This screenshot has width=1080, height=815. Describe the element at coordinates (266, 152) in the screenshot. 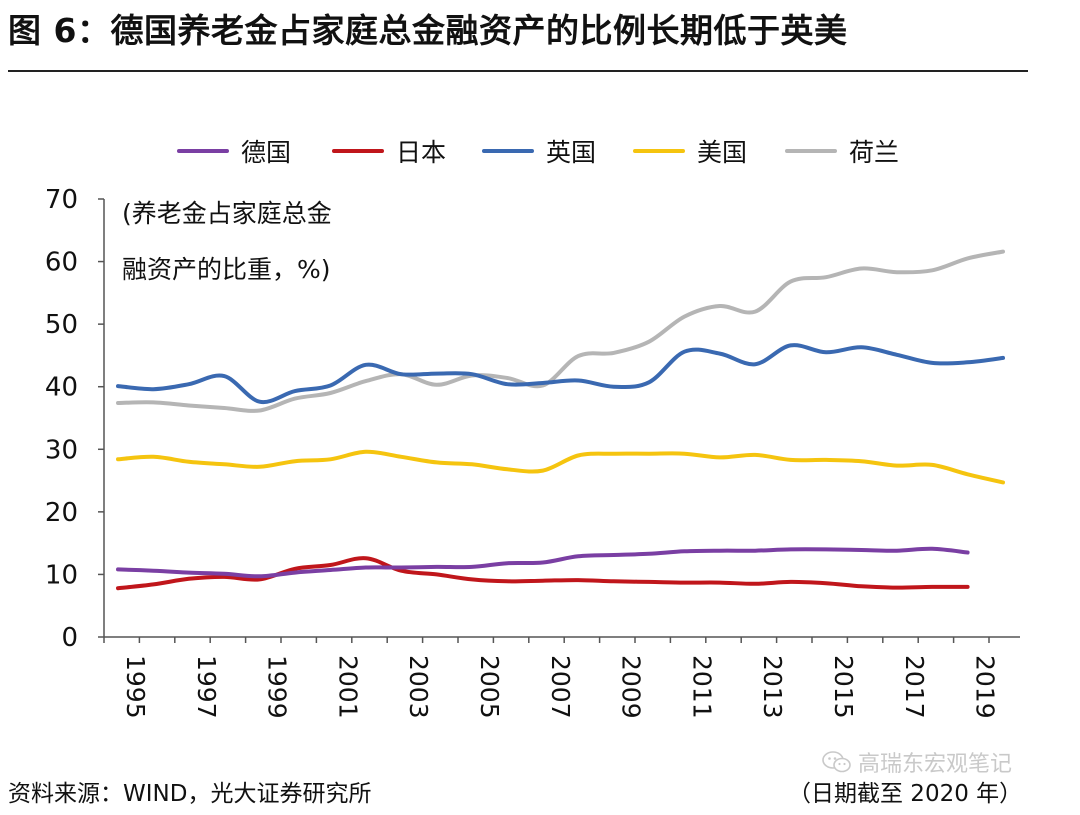

I see `legend-label-germany: 德国` at that location.